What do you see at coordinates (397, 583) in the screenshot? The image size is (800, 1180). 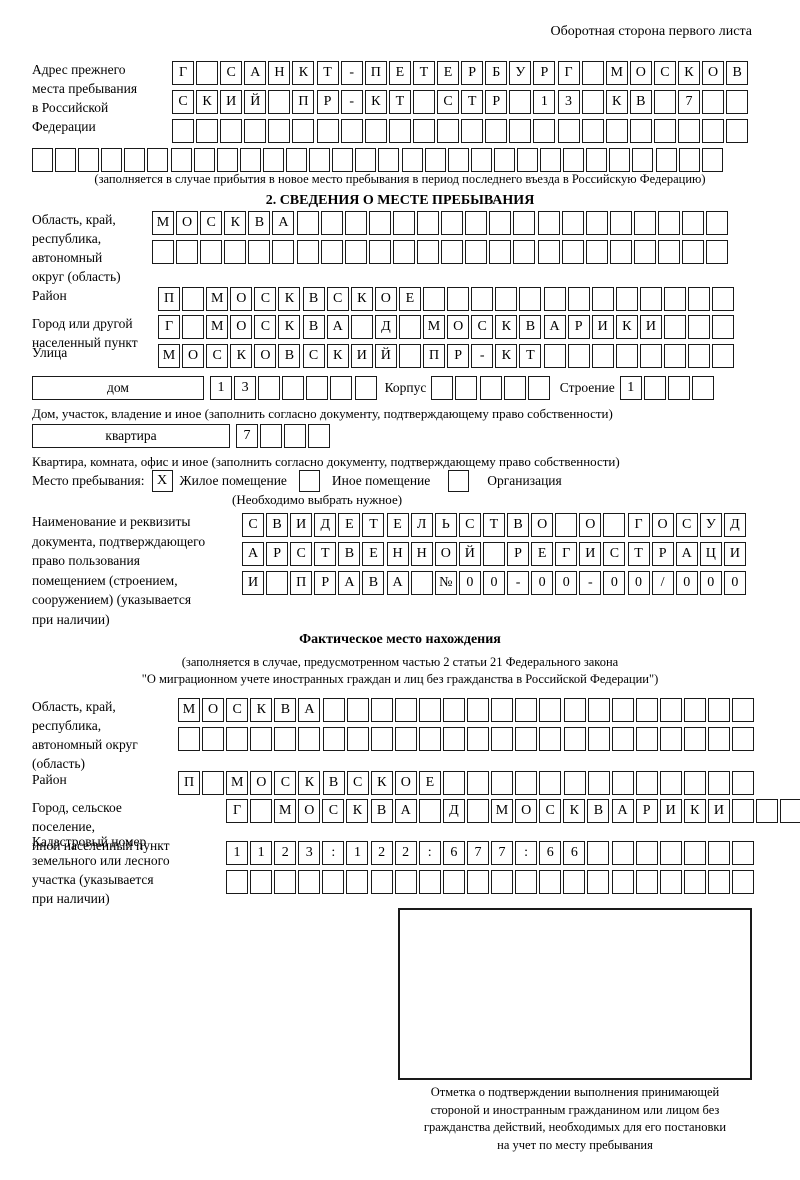 I see `char-cell: А` at bounding box center [397, 583].